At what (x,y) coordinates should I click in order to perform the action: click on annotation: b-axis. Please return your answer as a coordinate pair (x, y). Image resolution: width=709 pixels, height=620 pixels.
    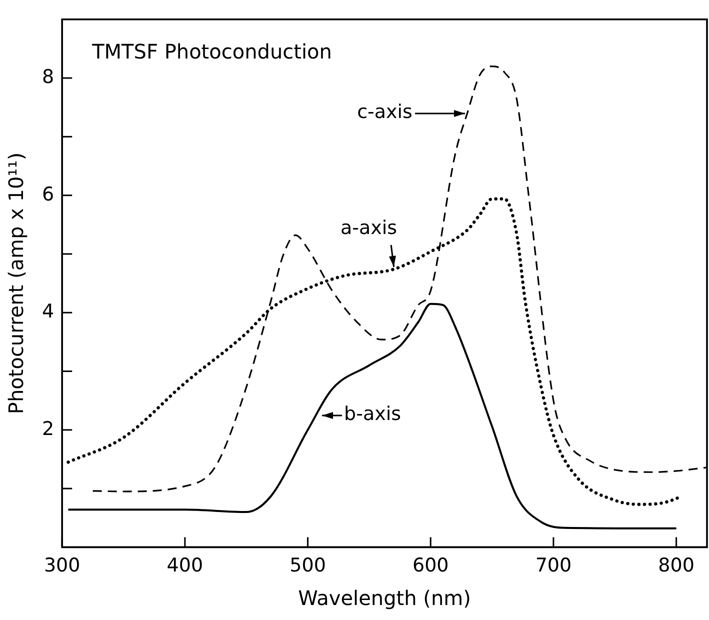
    Looking at the image, I should click on (373, 414).